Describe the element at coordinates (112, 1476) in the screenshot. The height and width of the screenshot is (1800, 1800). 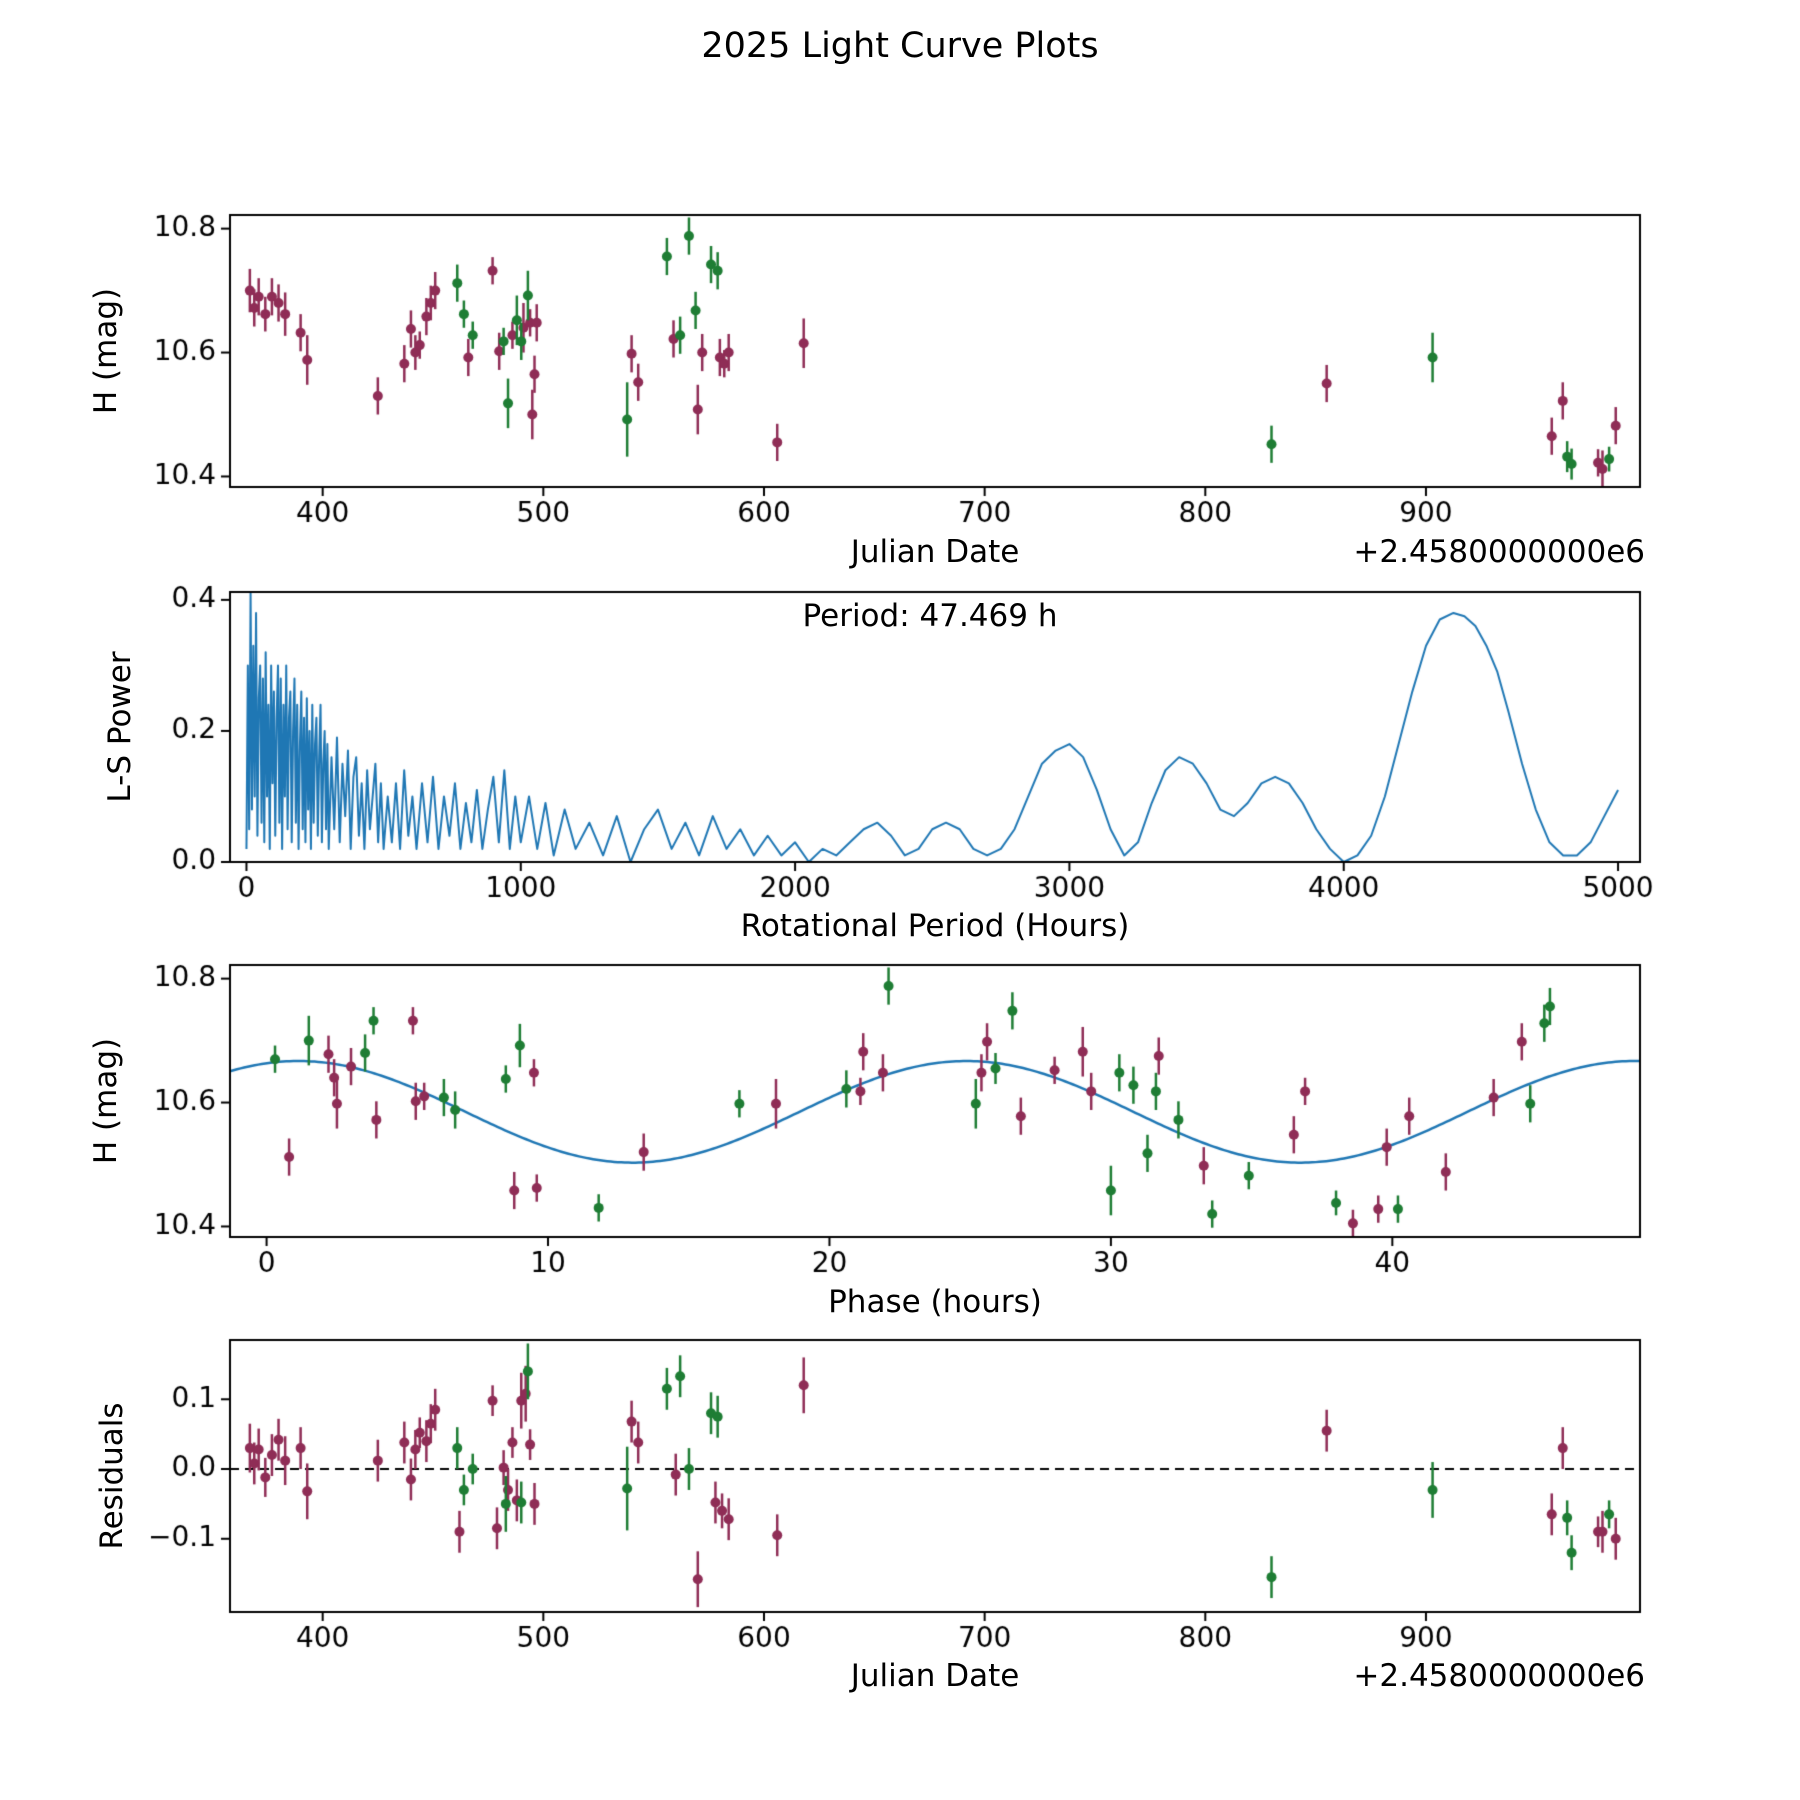
I see `panel4-y-axis-label: Residuals` at that location.